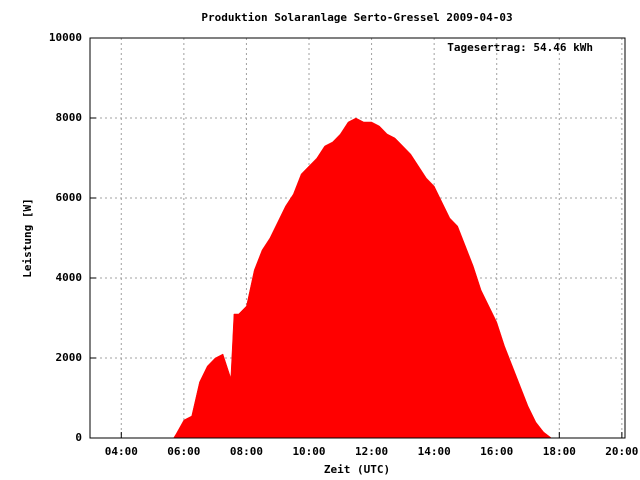 The image size is (640, 480). What do you see at coordinates (434, 451) in the screenshot?
I see `x-tick-label: 14:00` at bounding box center [434, 451].